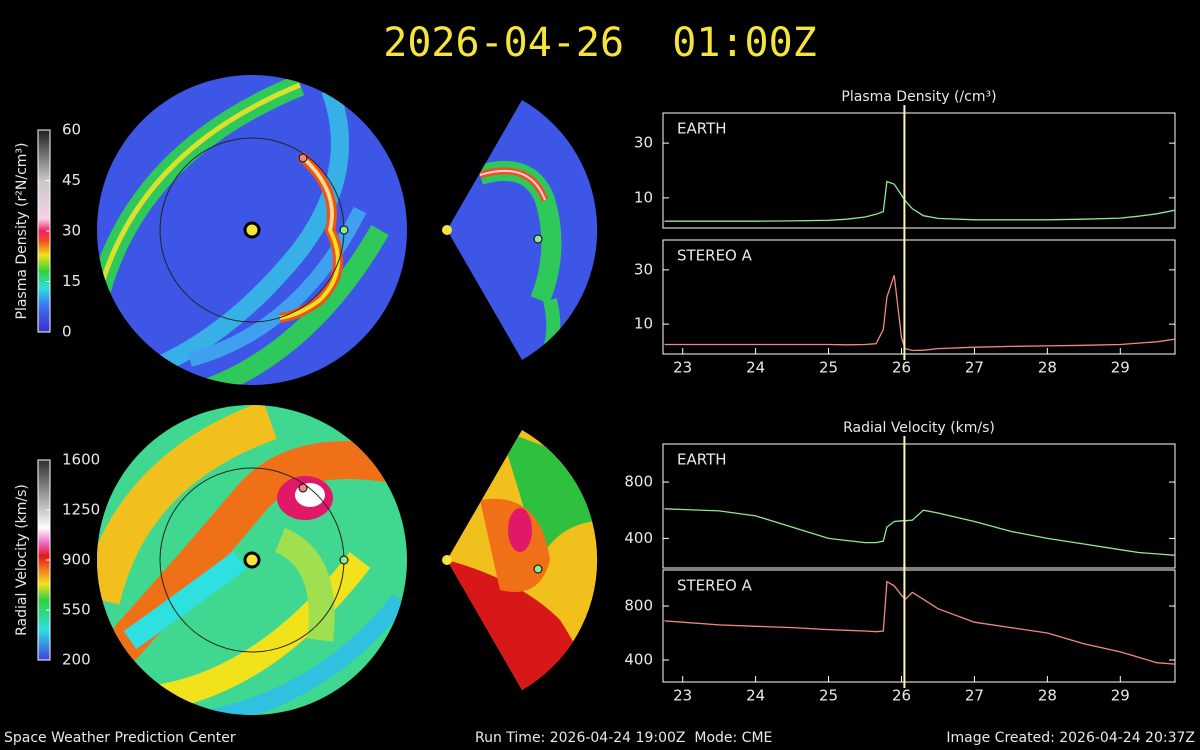  Describe the element at coordinates (1070, 738) in the screenshot. I see `footer-right: Image Created: 2026-04-24 20:37Z` at that location.